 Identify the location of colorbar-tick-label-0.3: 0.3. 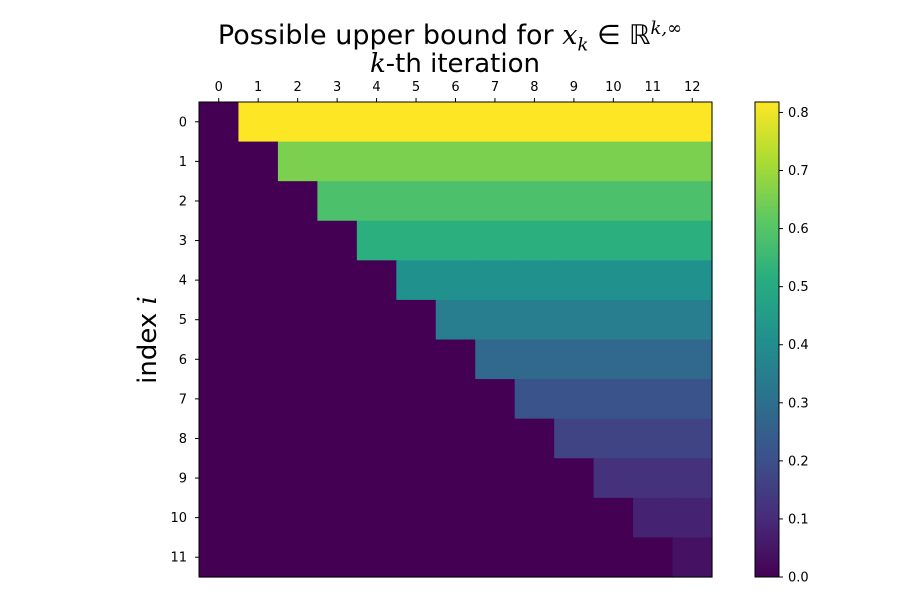
(798, 403).